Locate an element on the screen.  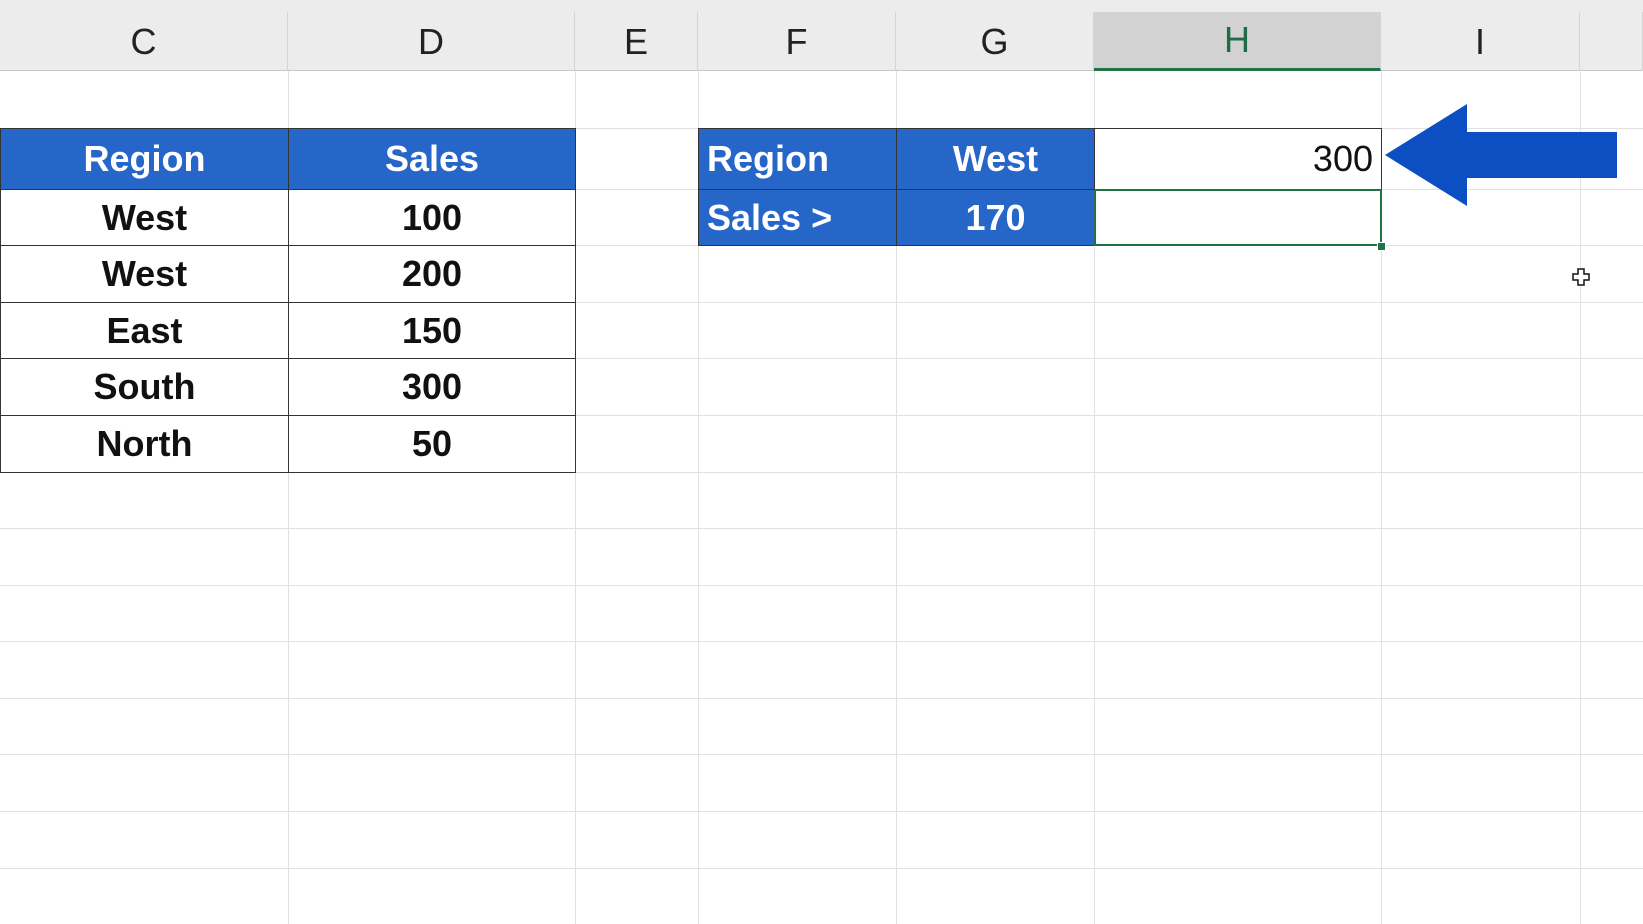
table-cell-region: South is located at coordinates (144, 387).